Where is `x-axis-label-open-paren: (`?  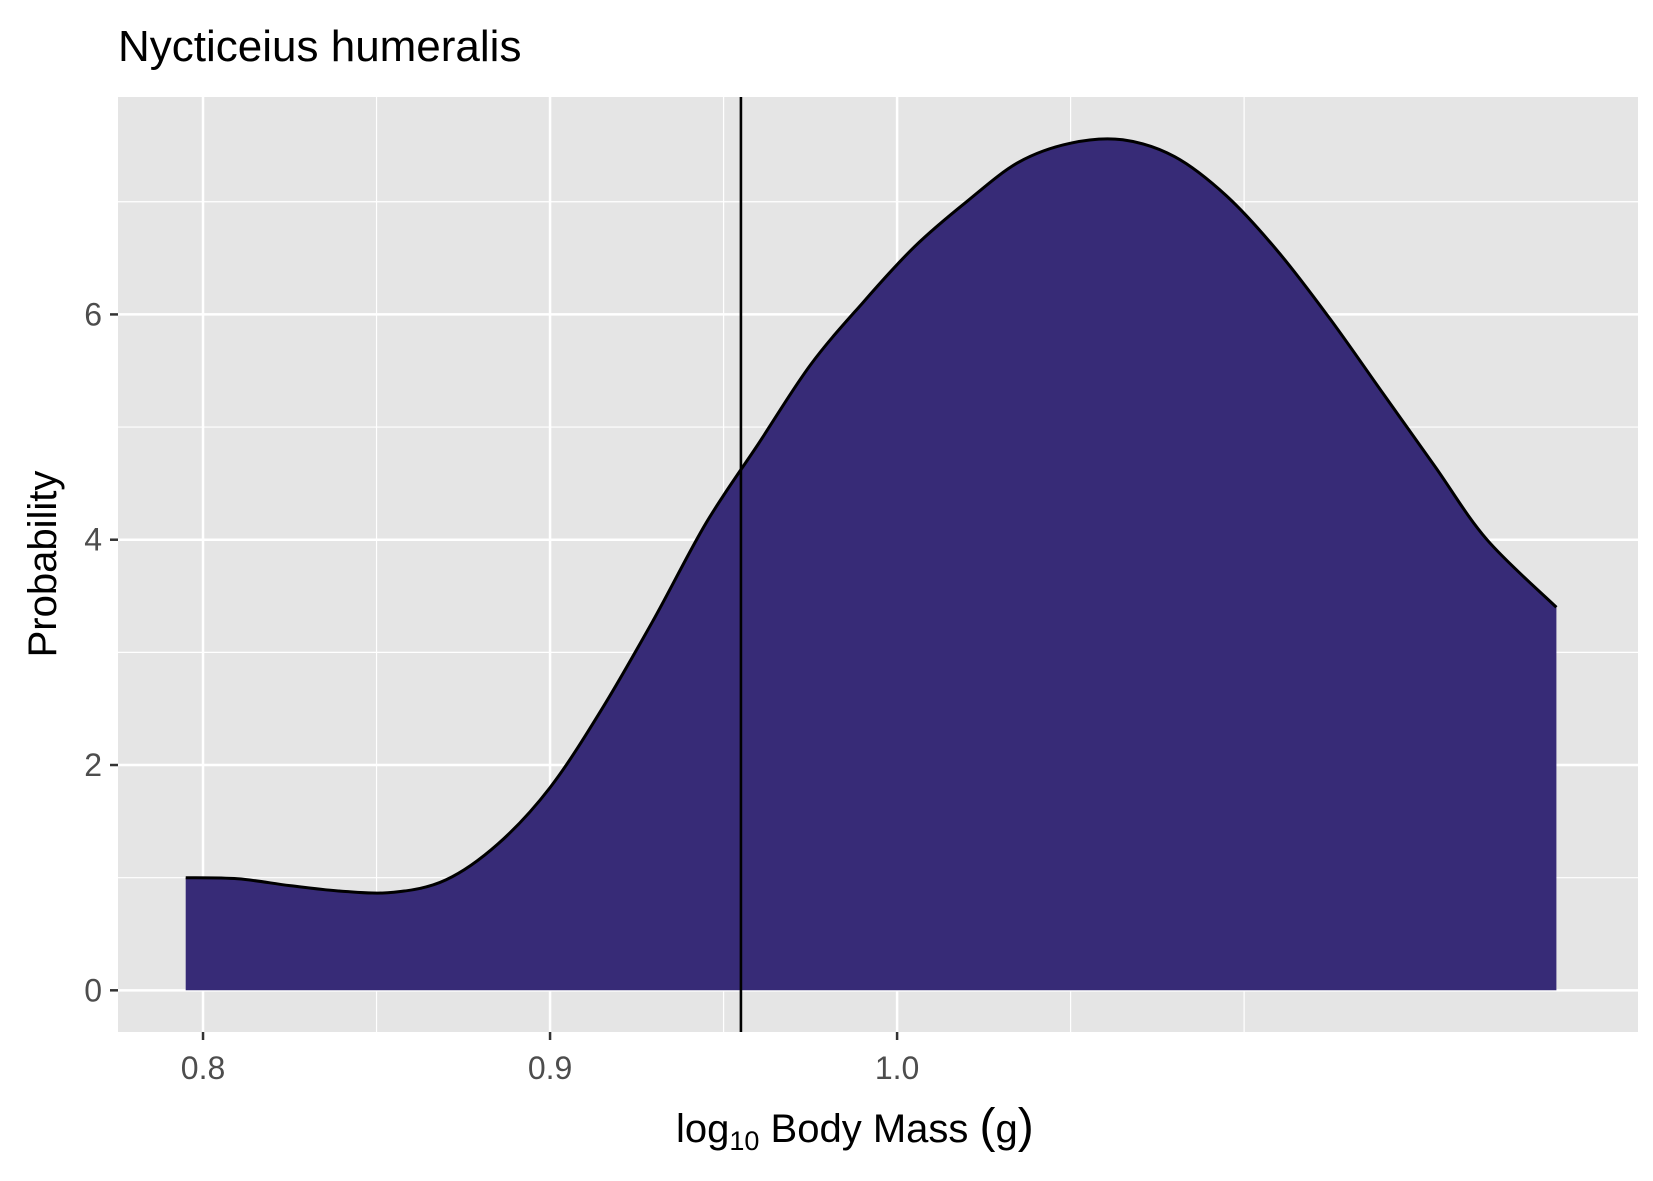
x-axis-label-open-paren: ( is located at coordinates (988, 1126).